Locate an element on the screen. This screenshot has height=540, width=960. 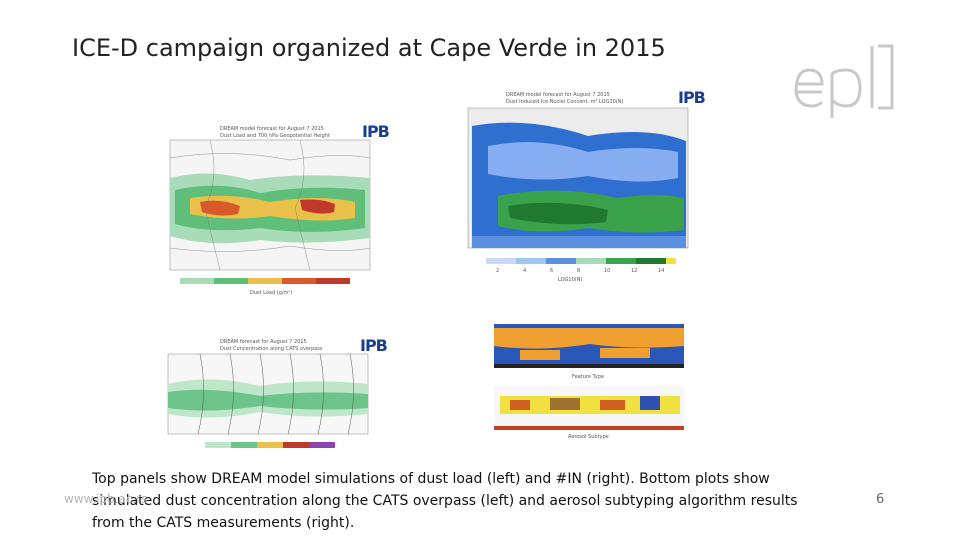
cats-subtyping-plots: Feature Type Aerosol Subtype is located at coordinates (589, 382).